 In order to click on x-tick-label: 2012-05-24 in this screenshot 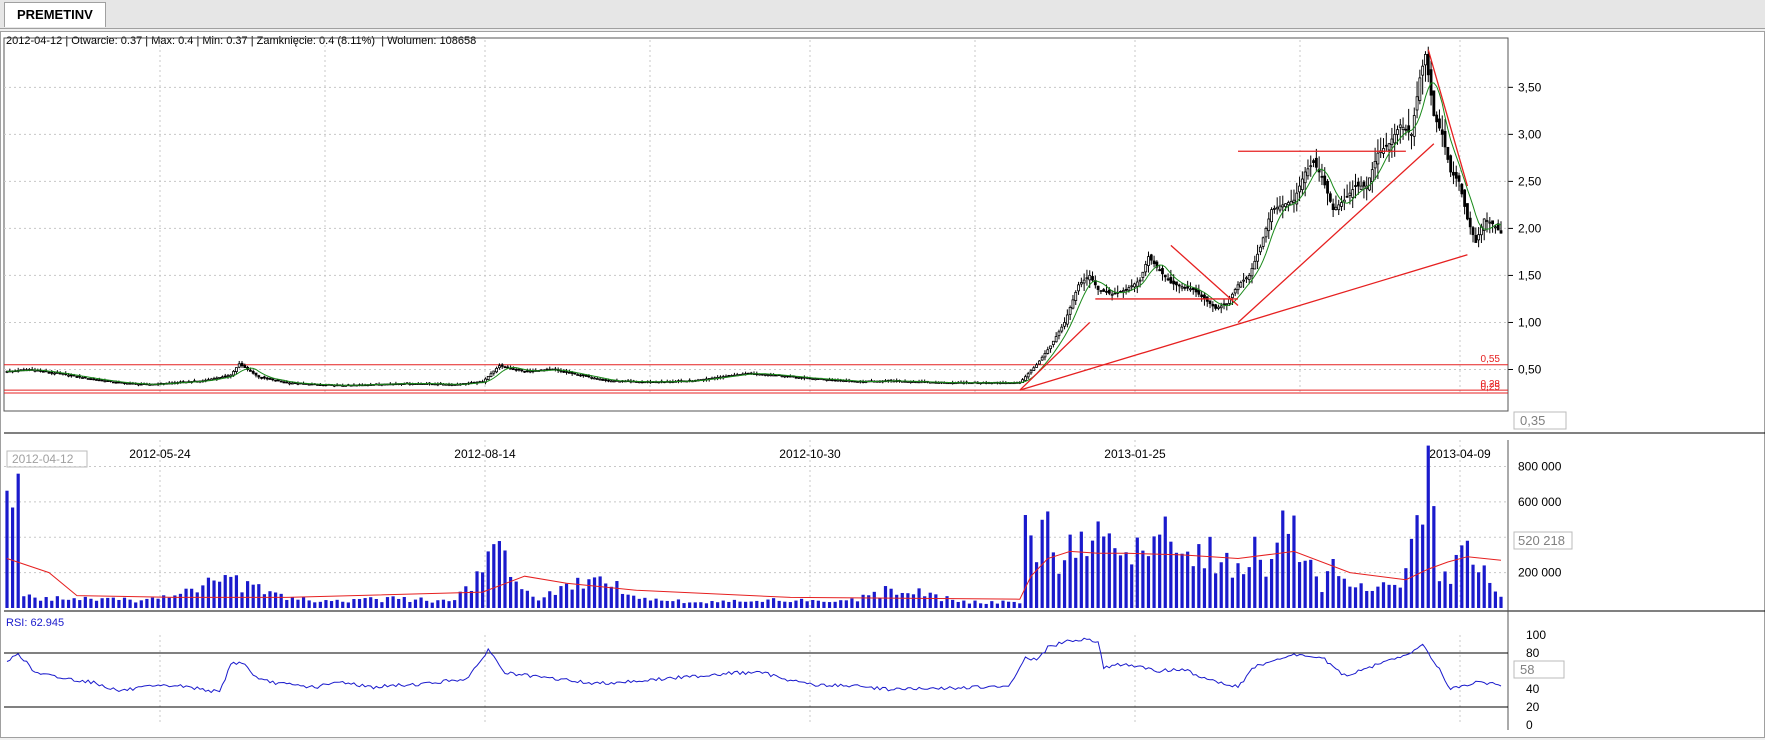, I will do `click(160, 454)`.